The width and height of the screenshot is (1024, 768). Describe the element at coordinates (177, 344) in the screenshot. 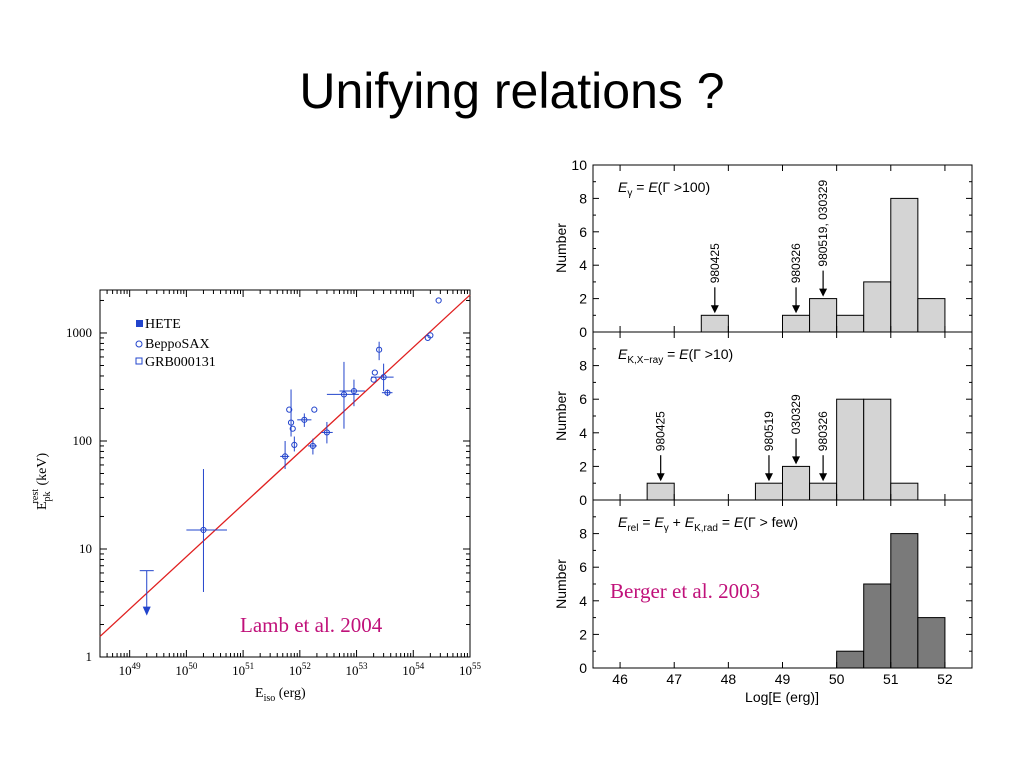

I see `legend-beppo: BeppoSAX` at that location.